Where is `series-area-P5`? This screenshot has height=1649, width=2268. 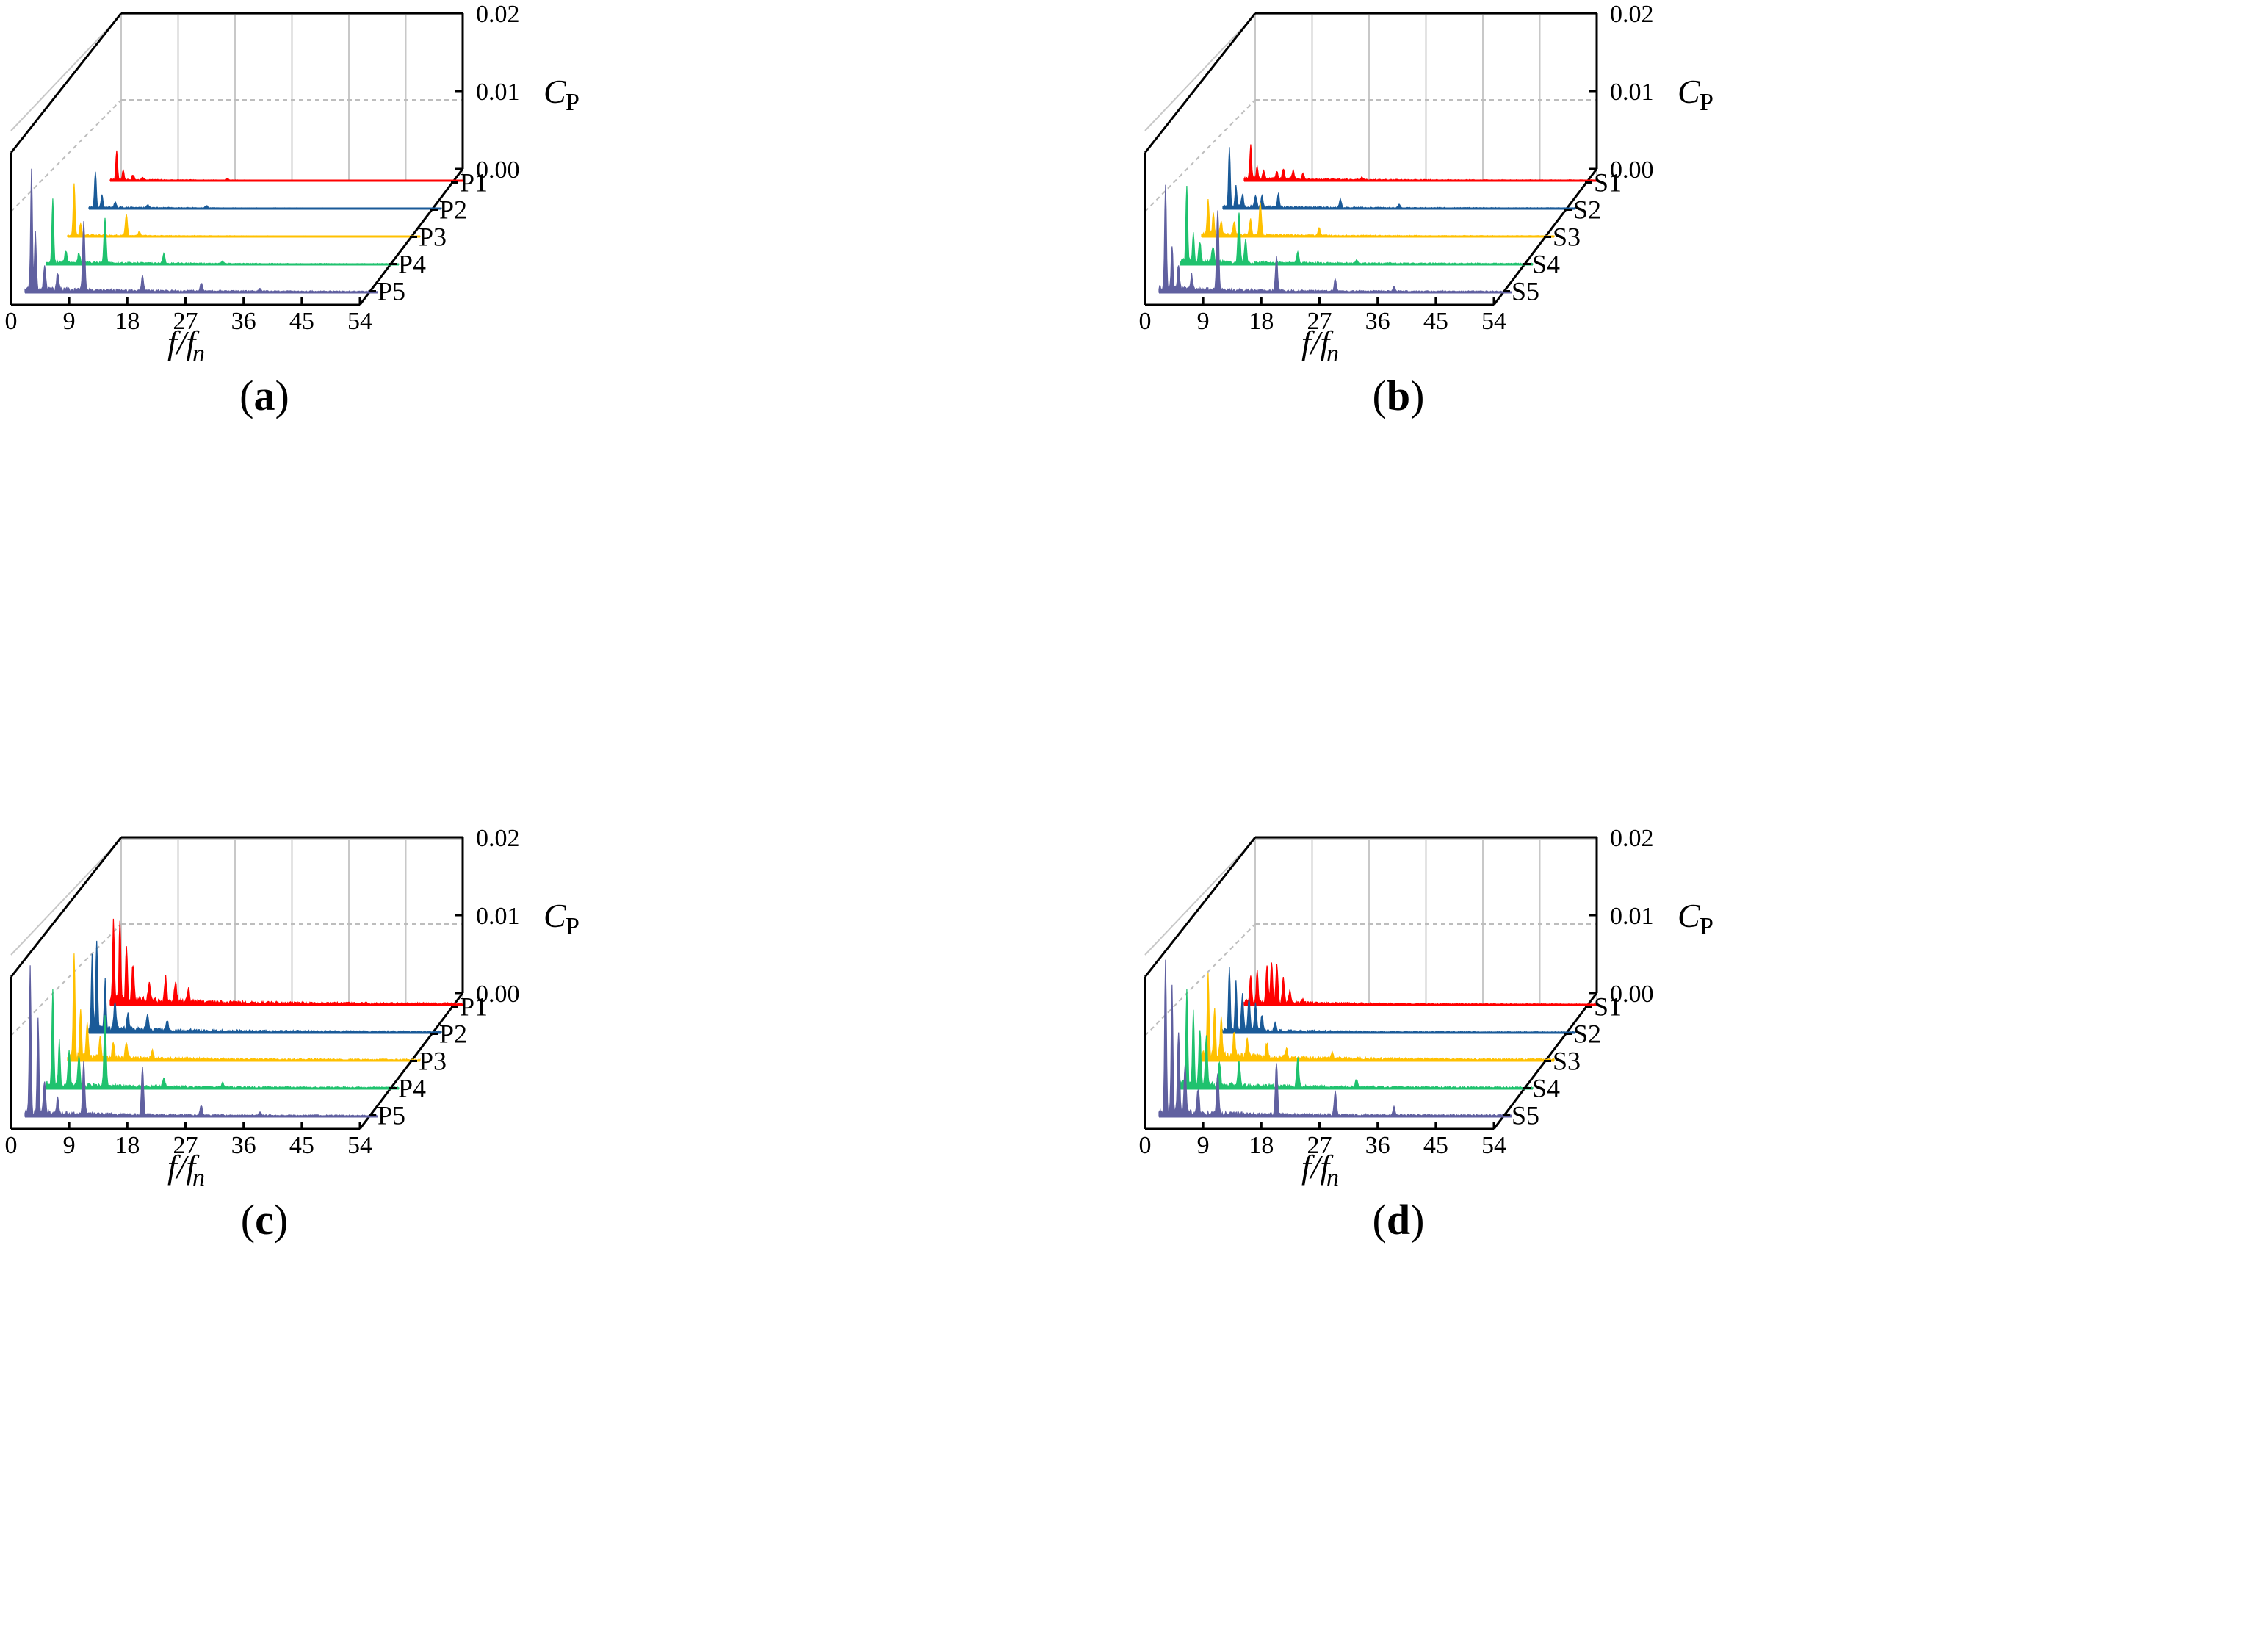 series-area-P5 is located at coordinates (201, 1041).